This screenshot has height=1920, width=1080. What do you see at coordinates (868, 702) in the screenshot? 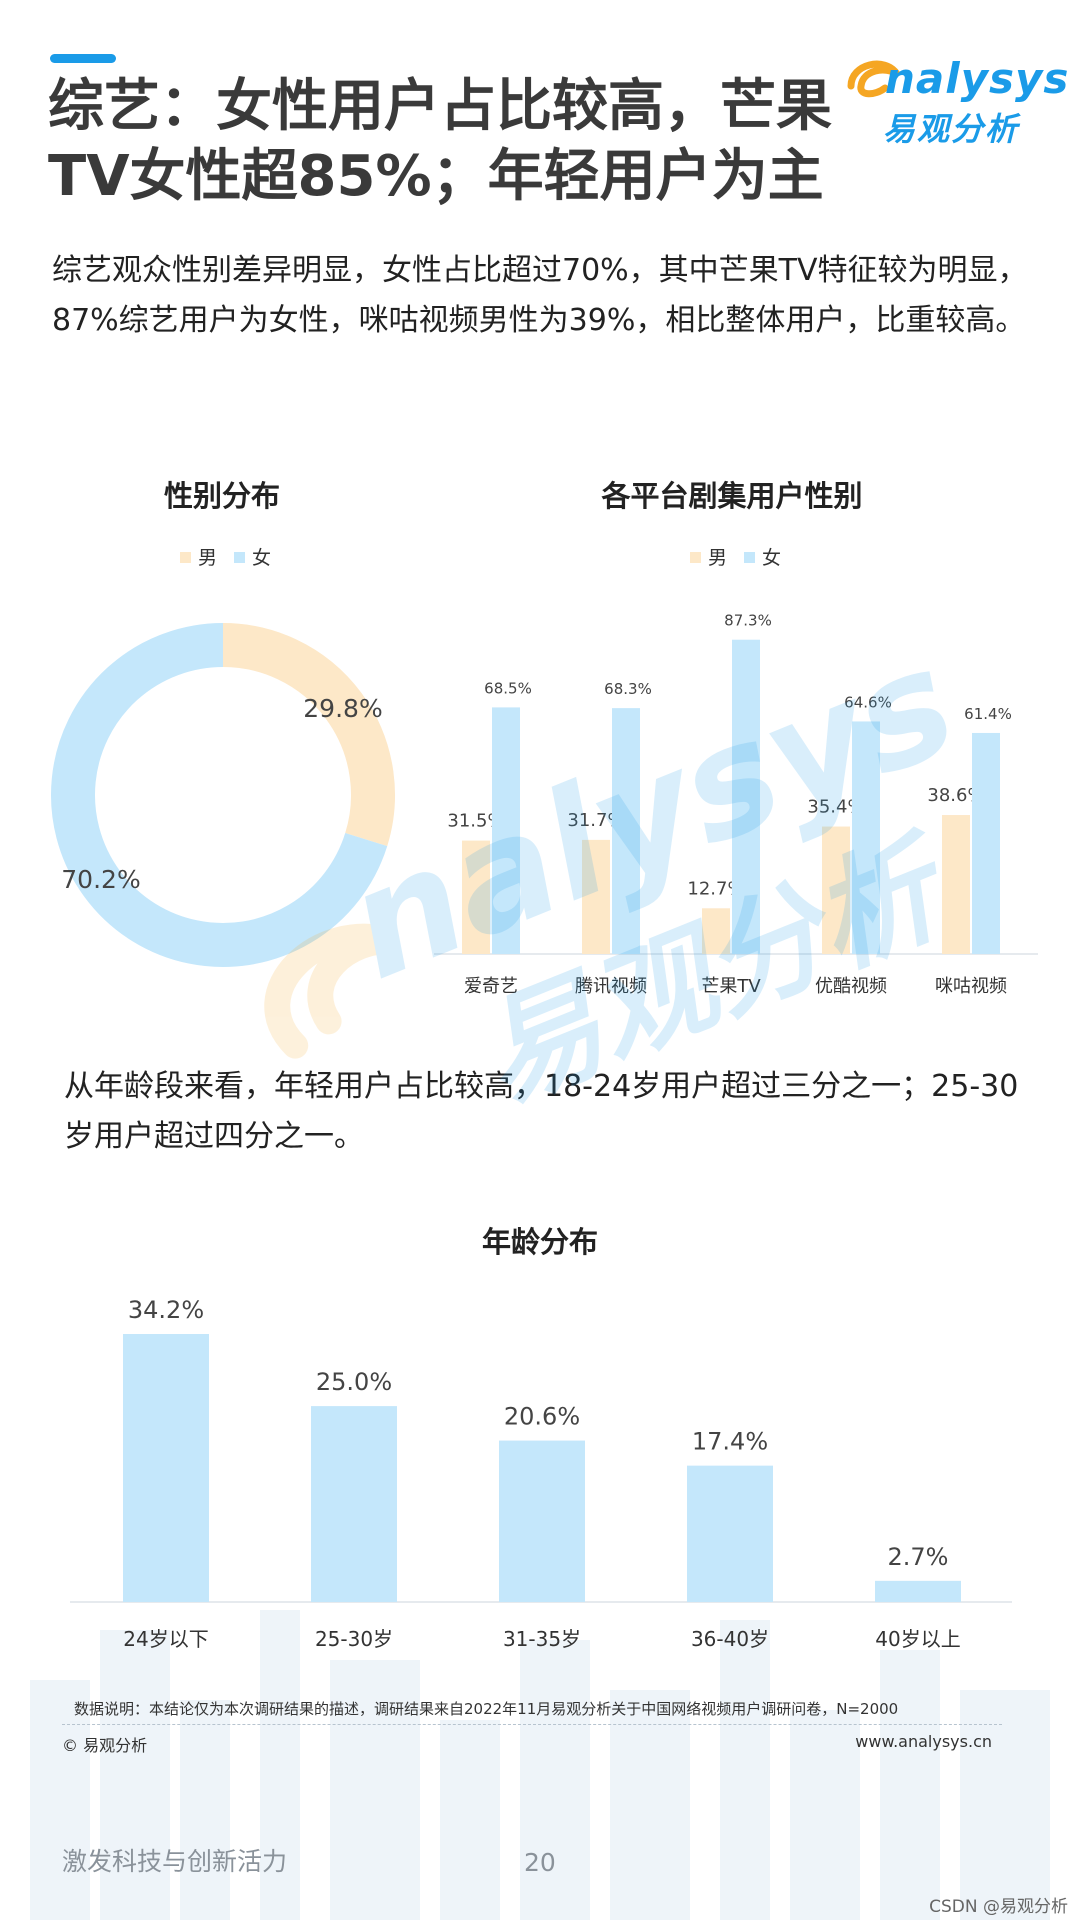
I see `bar-label-female-3: 64.6%` at bounding box center [868, 702].